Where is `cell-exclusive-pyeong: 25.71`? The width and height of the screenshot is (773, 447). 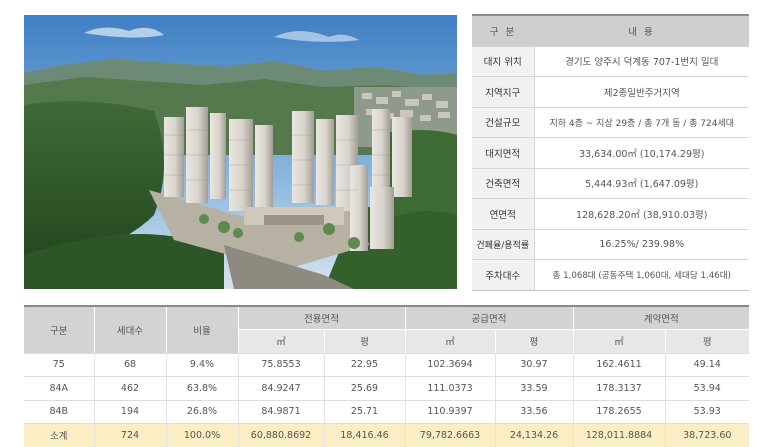 cell-exclusive-pyeong: 25.71 is located at coordinates (365, 412).